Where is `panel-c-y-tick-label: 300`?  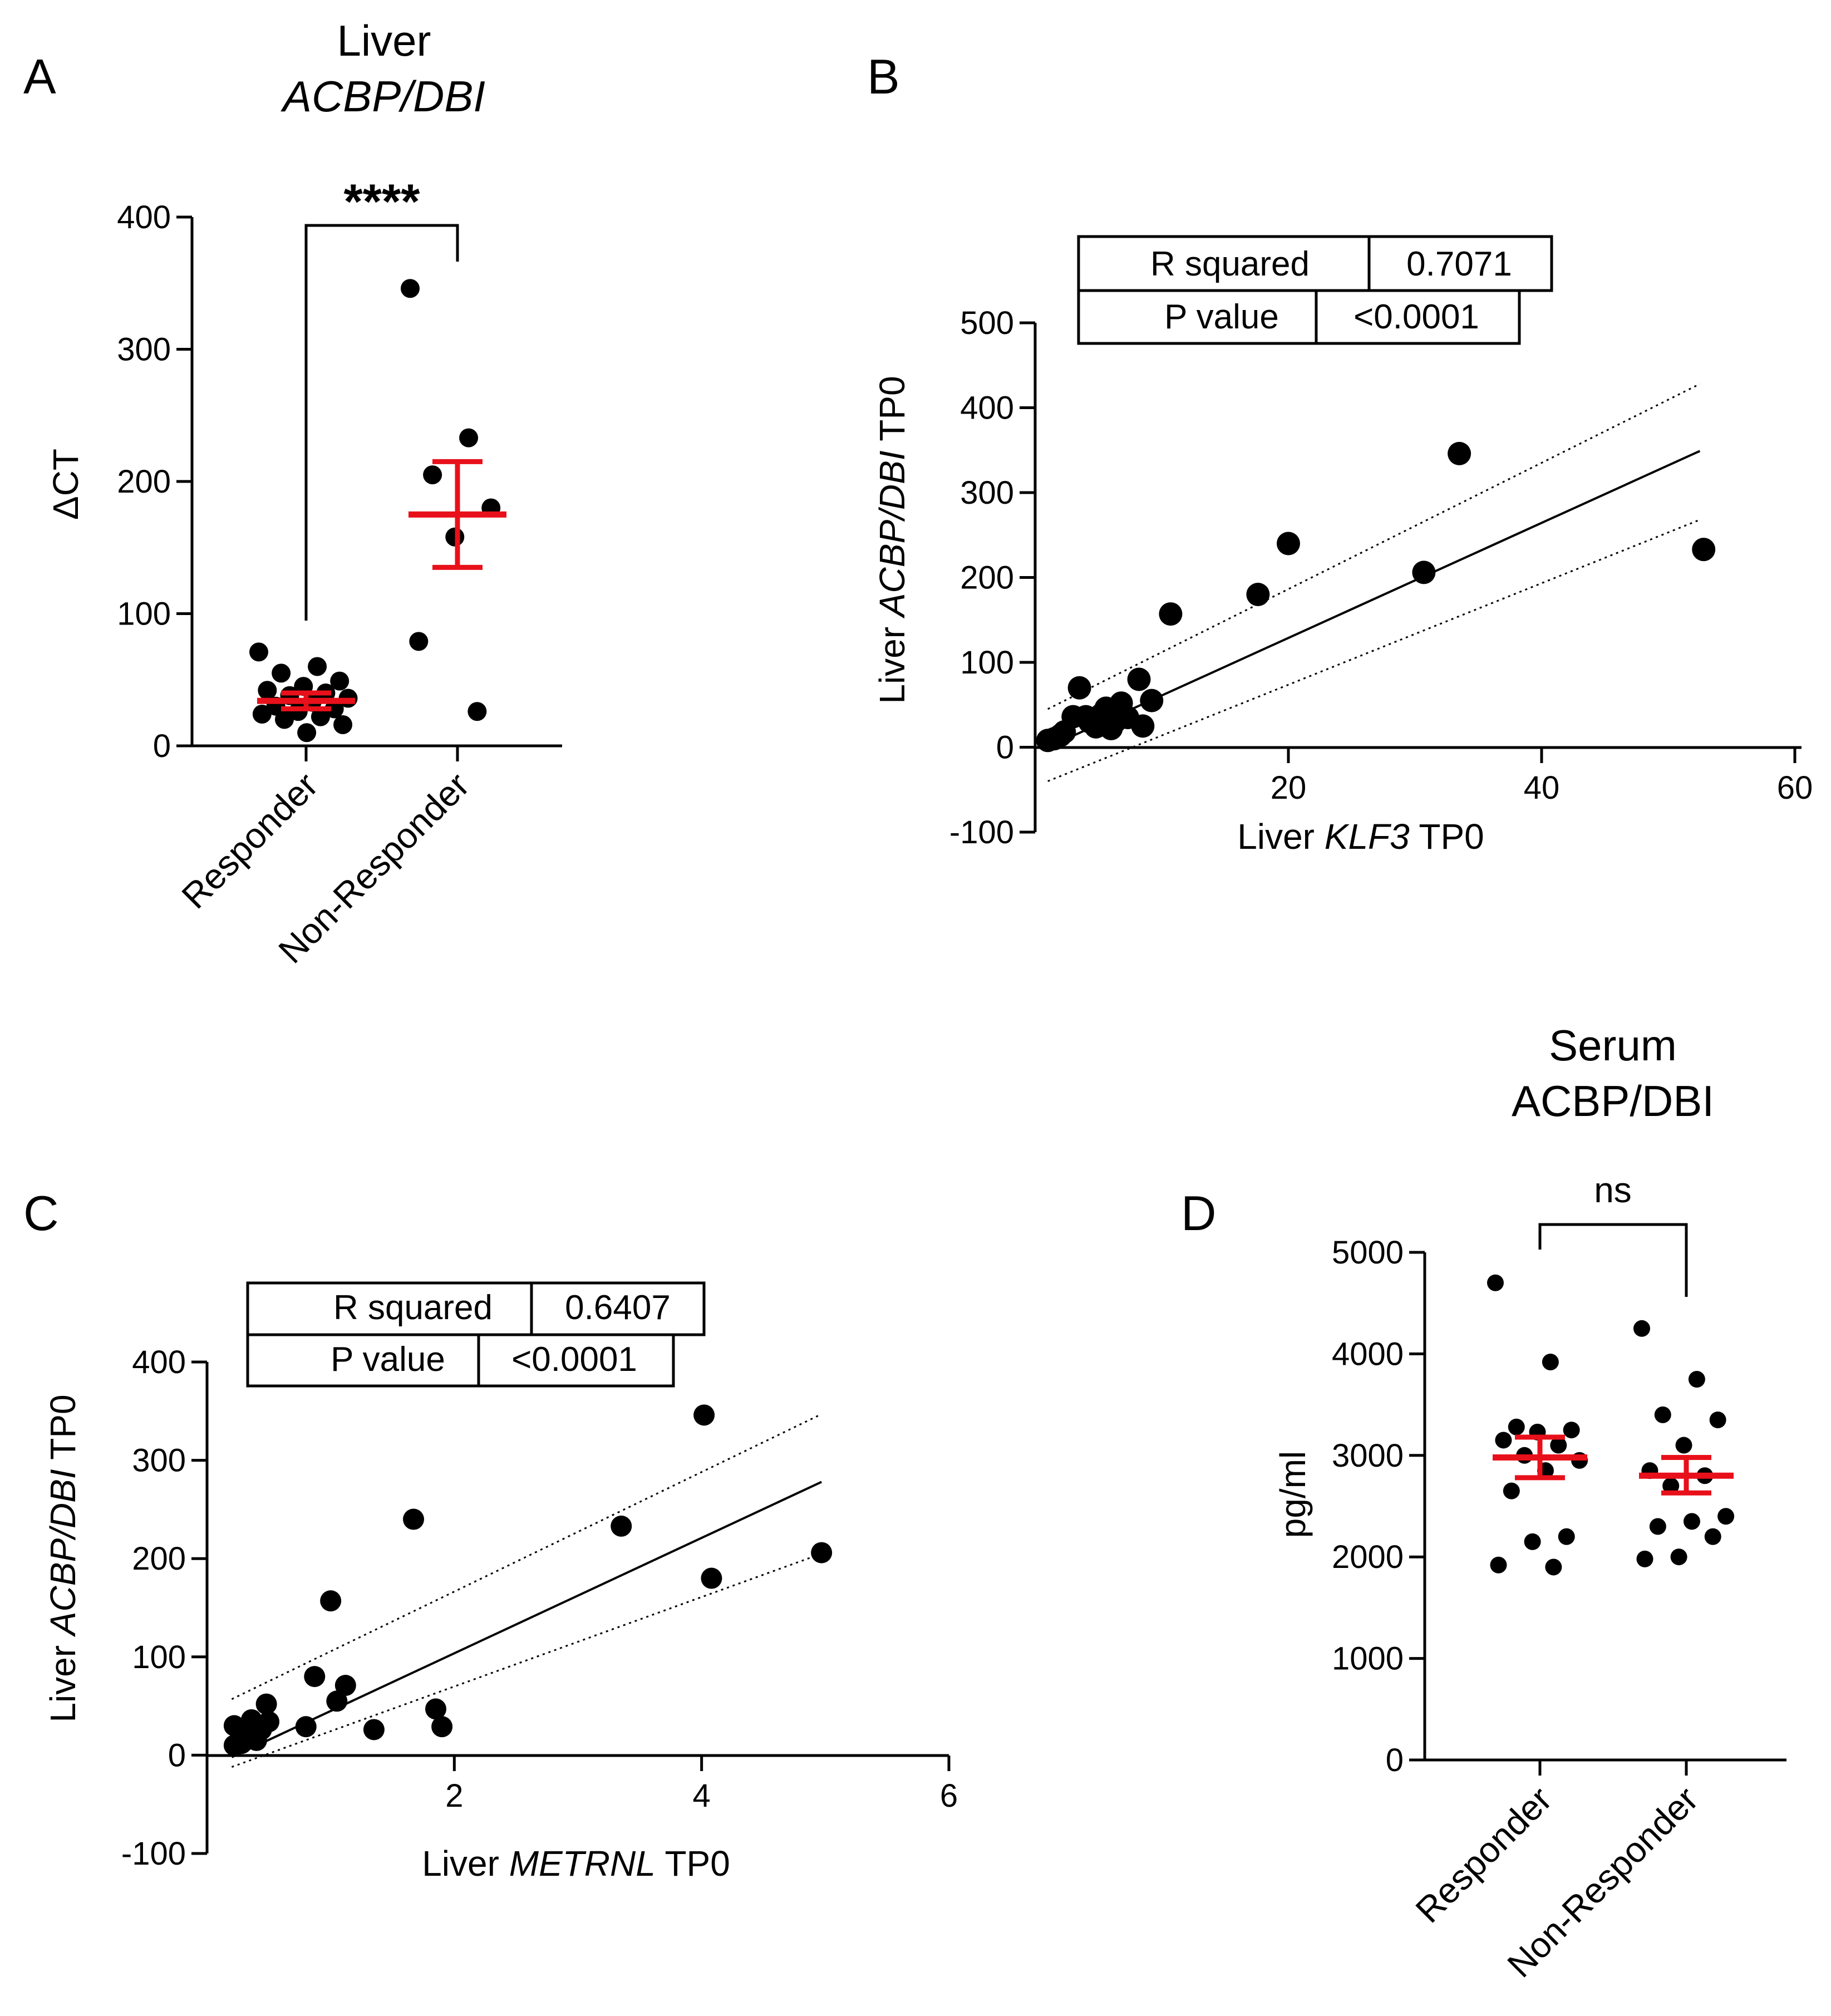 panel-c-y-tick-label: 300 is located at coordinates (159, 1461).